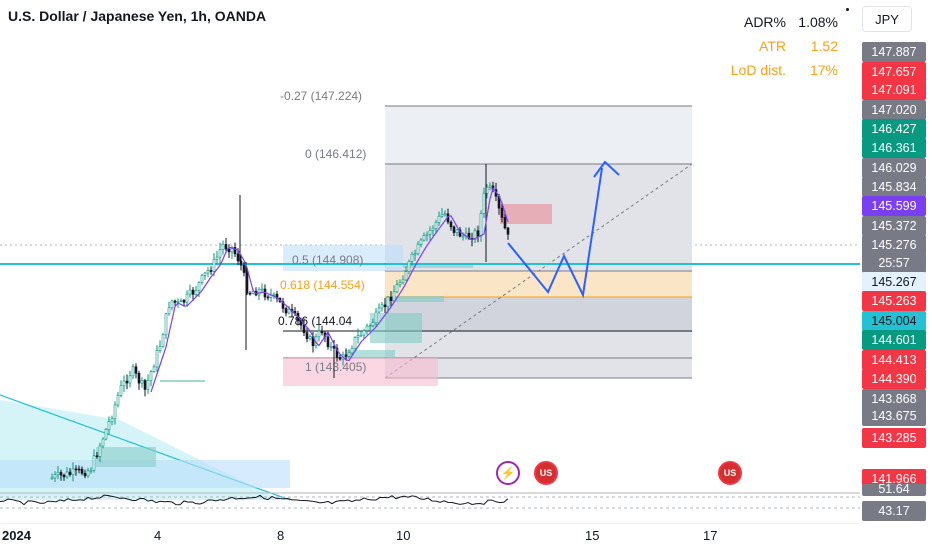  What do you see at coordinates (321, 96) in the screenshot?
I see `fib-label-neg027: -0.27 (147.224)` at bounding box center [321, 96].